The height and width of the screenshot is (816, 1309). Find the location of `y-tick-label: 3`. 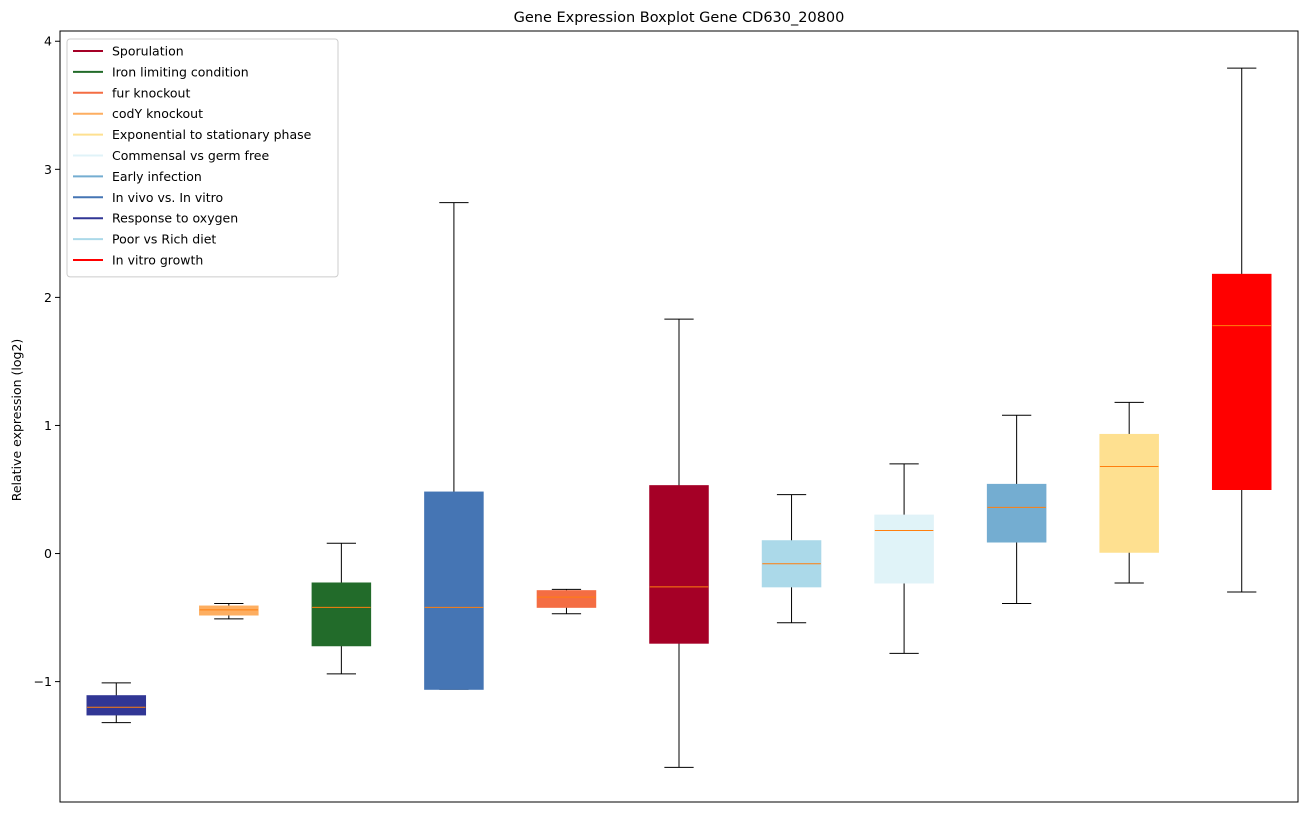

y-tick-label: 3 is located at coordinates (48, 169).